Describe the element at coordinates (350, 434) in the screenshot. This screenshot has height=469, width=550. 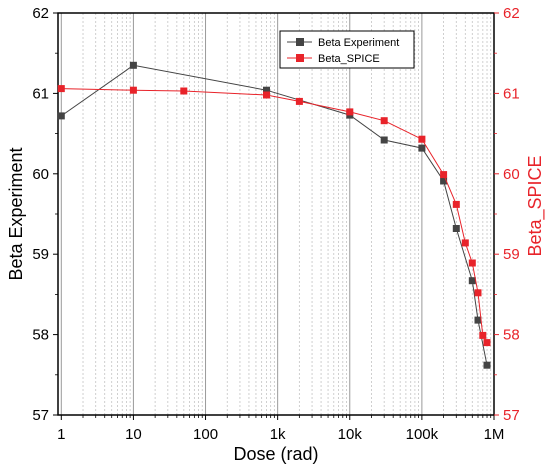
I see `x-tick-label: 10k` at that location.